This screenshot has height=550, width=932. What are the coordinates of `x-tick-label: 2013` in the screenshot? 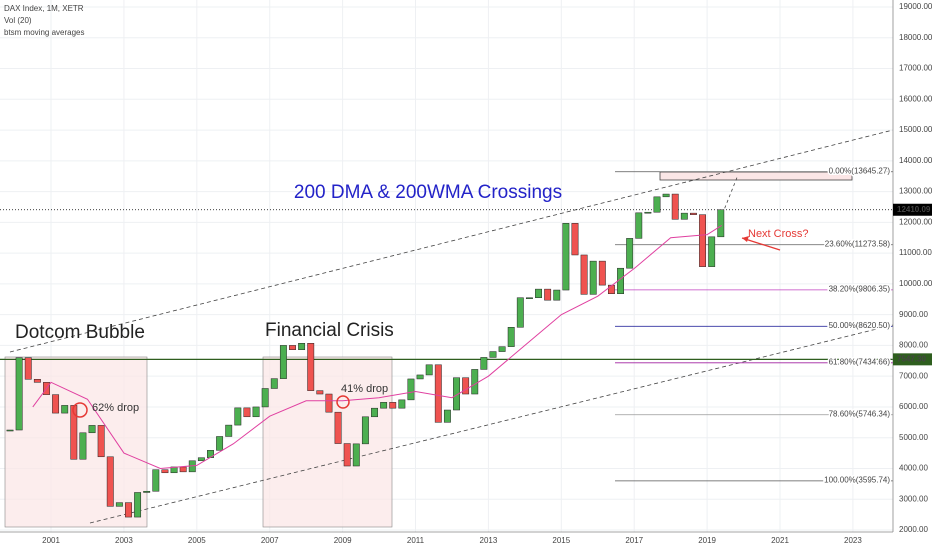 It's located at (489, 540).